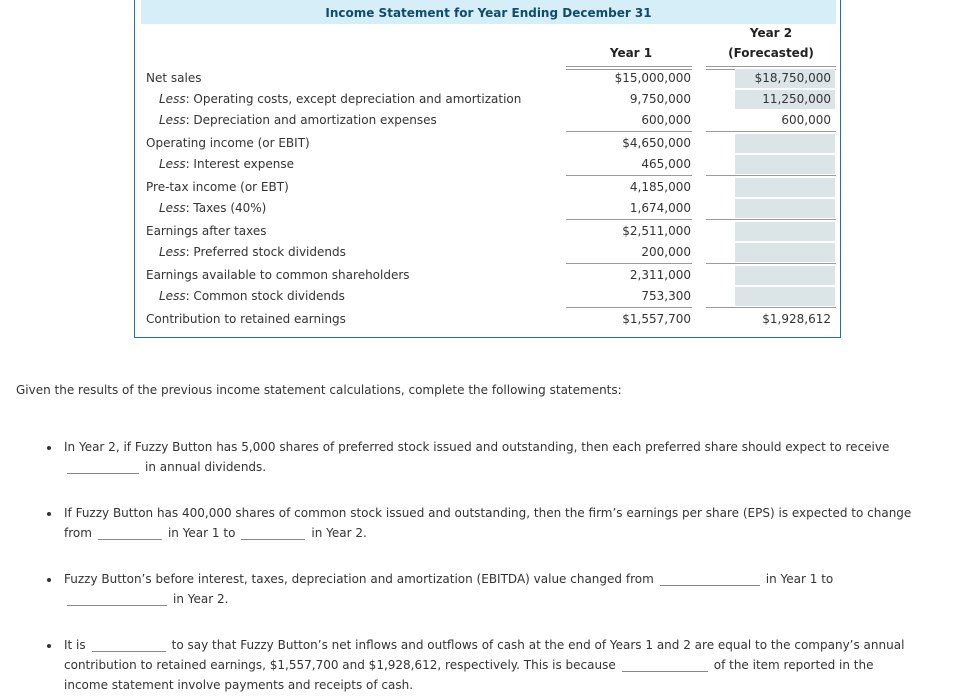 Image resolution: width=971 pixels, height=697 pixels. Describe the element at coordinates (226, 208) in the screenshot. I see `row-label-text: : Taxes (40%)` at that location.